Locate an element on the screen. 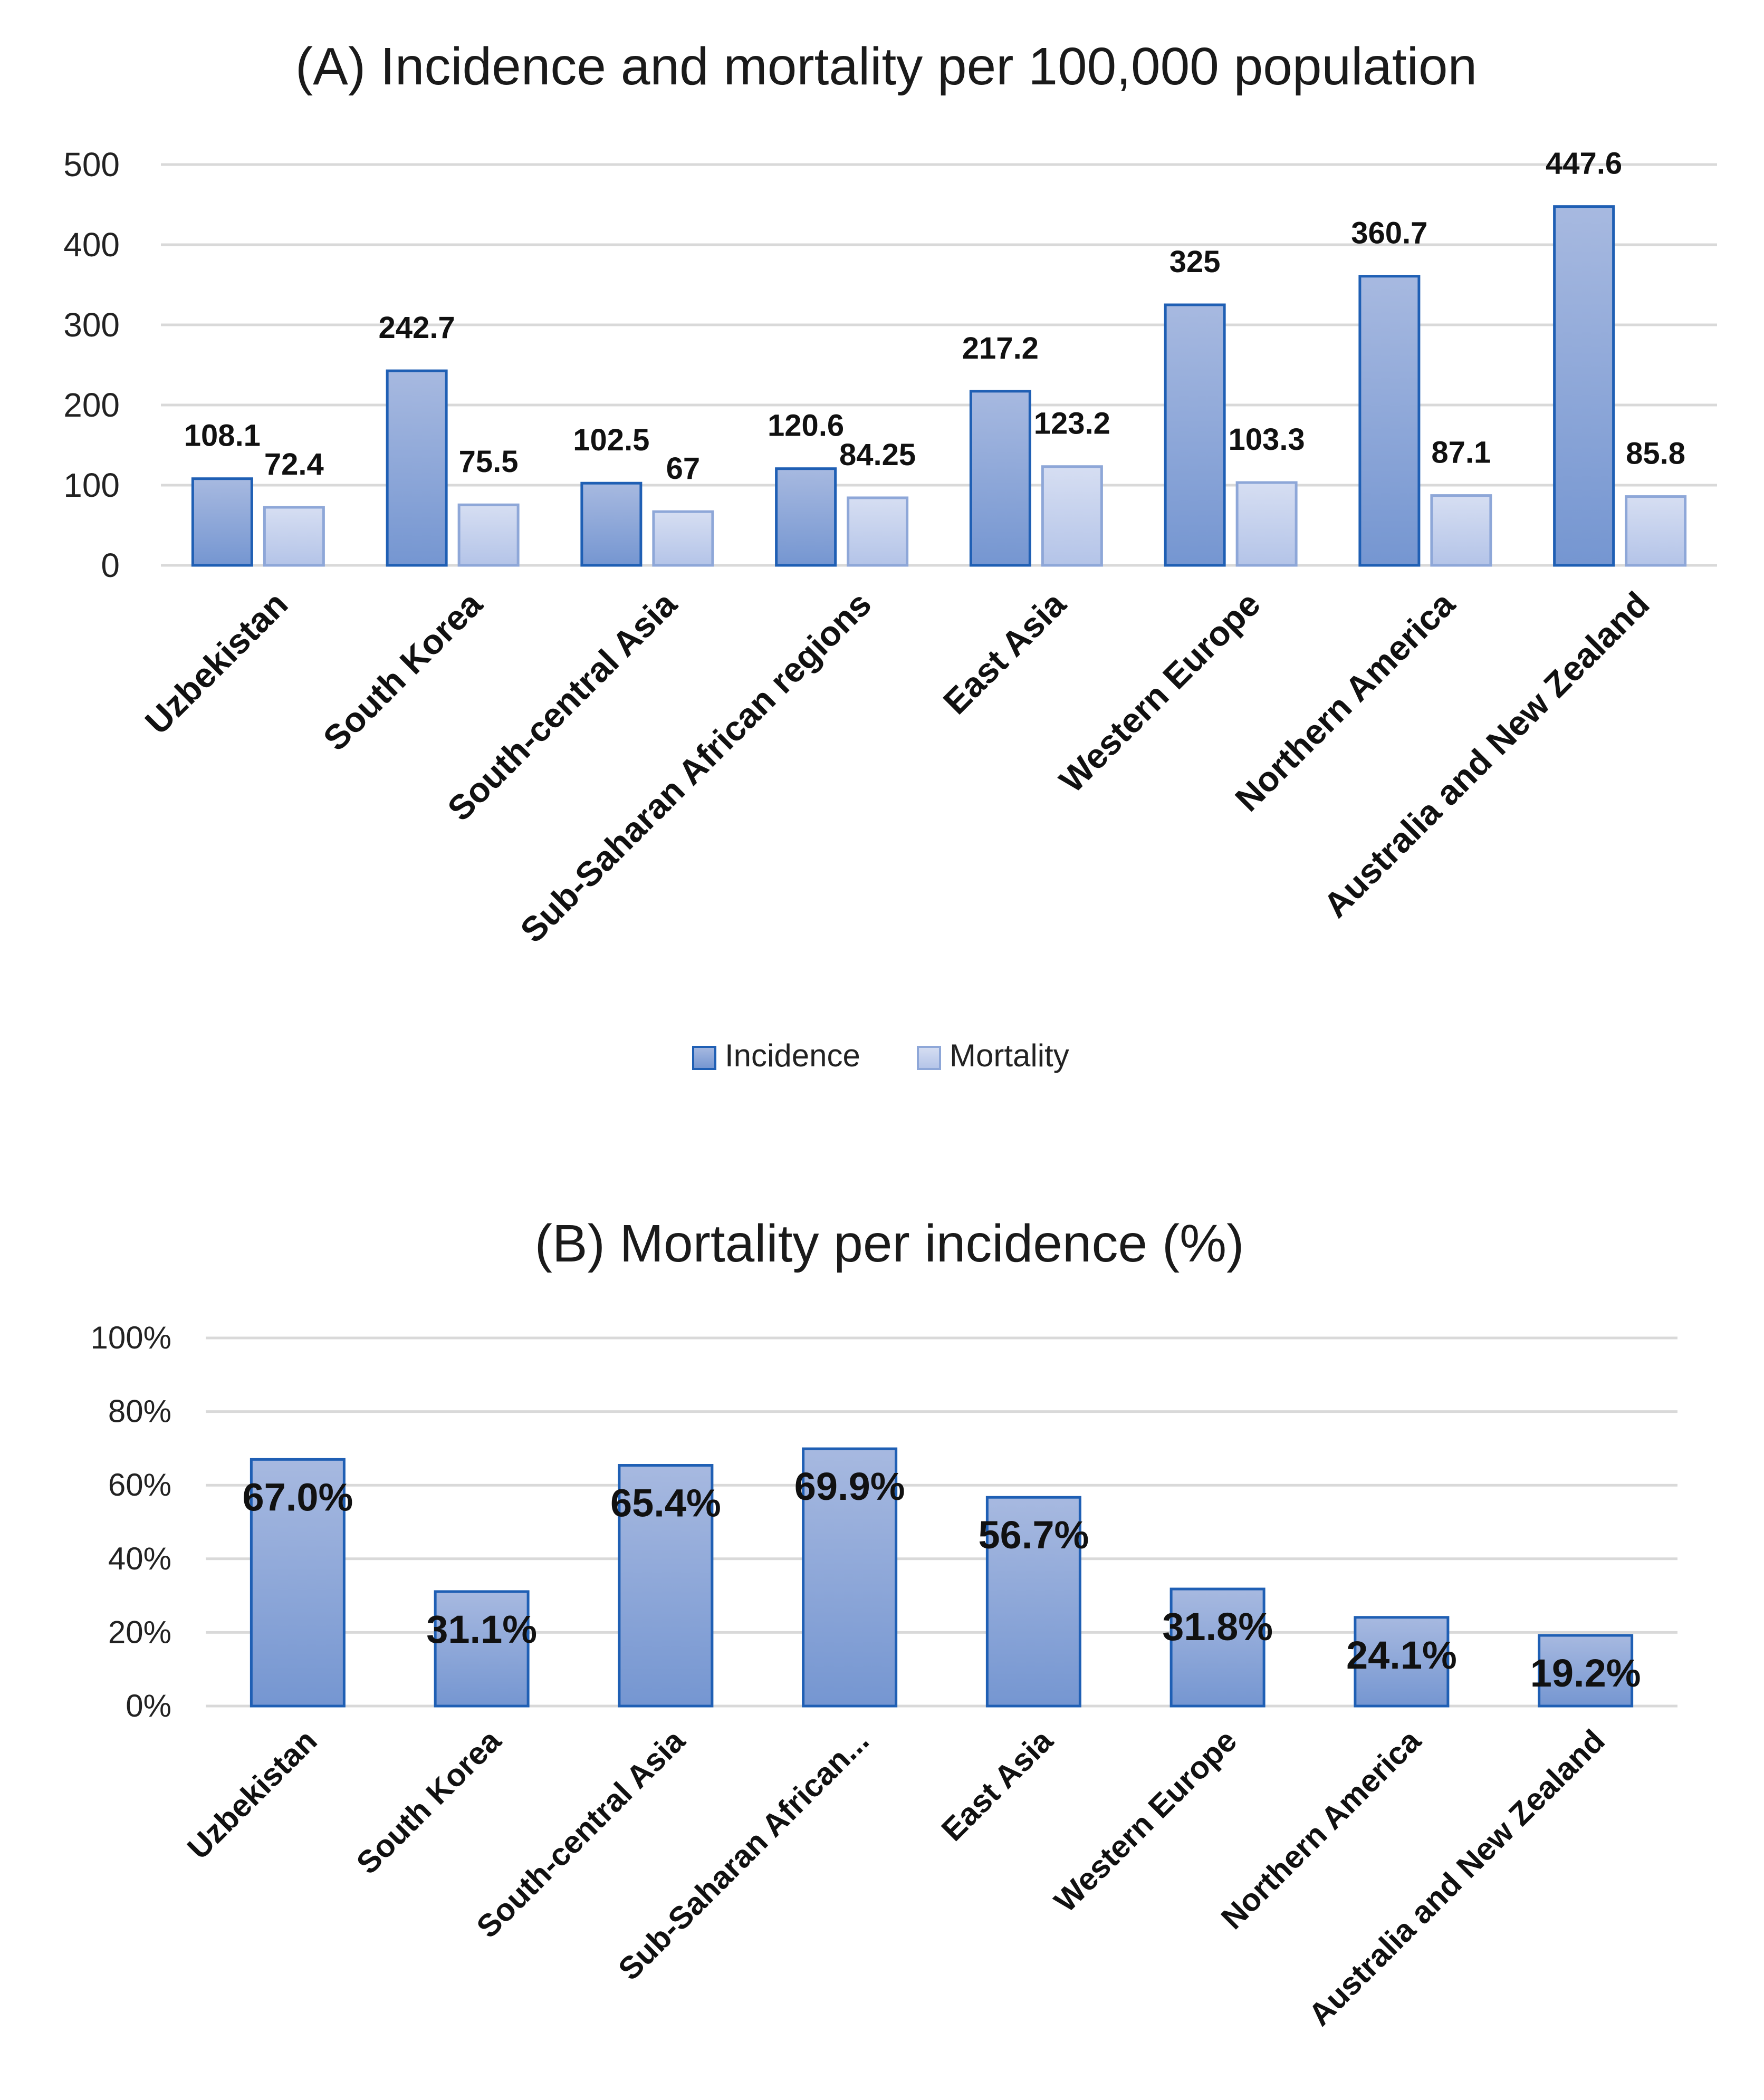 The image size is (1764, 2100). data-label-incidence: 217.2 is located at coordinates (1000, 348).